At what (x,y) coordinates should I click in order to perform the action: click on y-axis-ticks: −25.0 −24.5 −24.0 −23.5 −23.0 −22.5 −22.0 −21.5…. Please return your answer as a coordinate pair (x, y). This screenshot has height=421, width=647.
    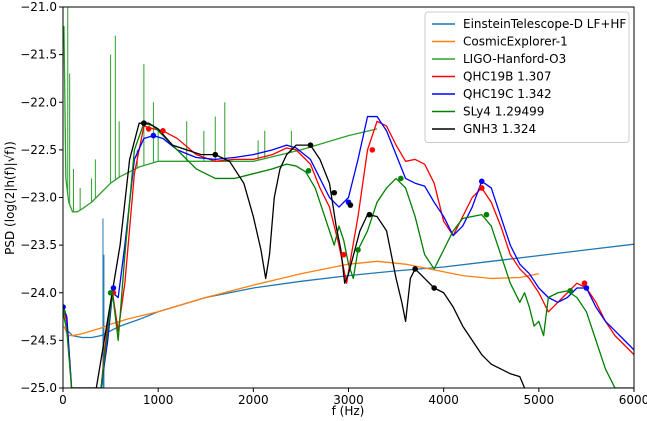
    Looking at the image, I should click on (41, 197).